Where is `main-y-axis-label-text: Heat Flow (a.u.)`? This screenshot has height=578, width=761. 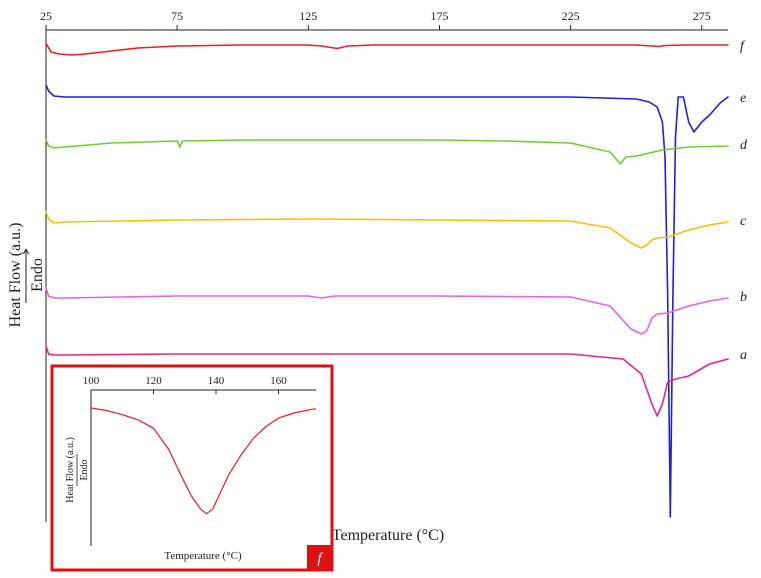 main-y-axis-label-text: Heat Flow (a.u.) is located at coordinates (15, 275).